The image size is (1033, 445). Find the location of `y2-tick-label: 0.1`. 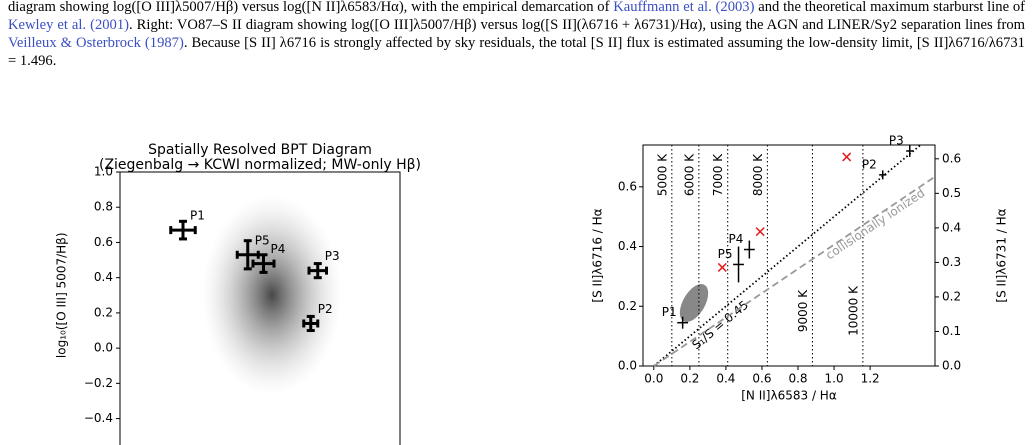

y2-tick-label: 0.1 is located at coordinates (951, 331).